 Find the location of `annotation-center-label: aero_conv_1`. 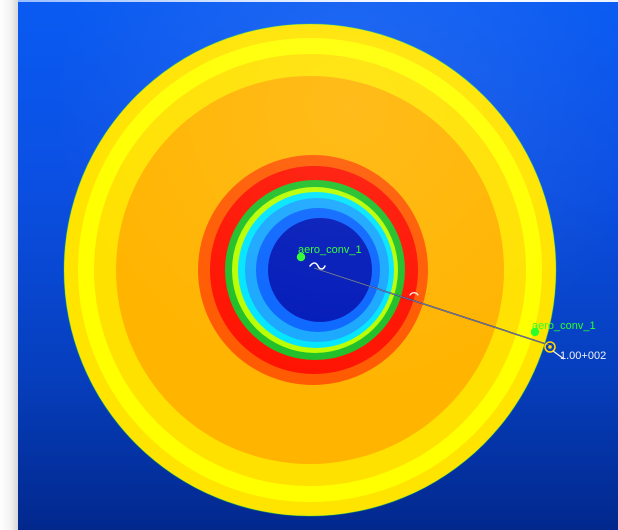

annotation-center-label: aero_conv_1 is located at coordinates (330, 250).